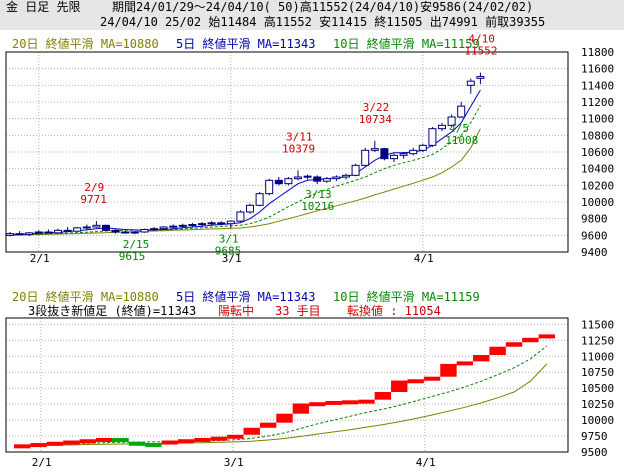  Describe the element at coordinates (40, 258) in the screenshot. I see `price-x-tick-label: 2/1` at that location.